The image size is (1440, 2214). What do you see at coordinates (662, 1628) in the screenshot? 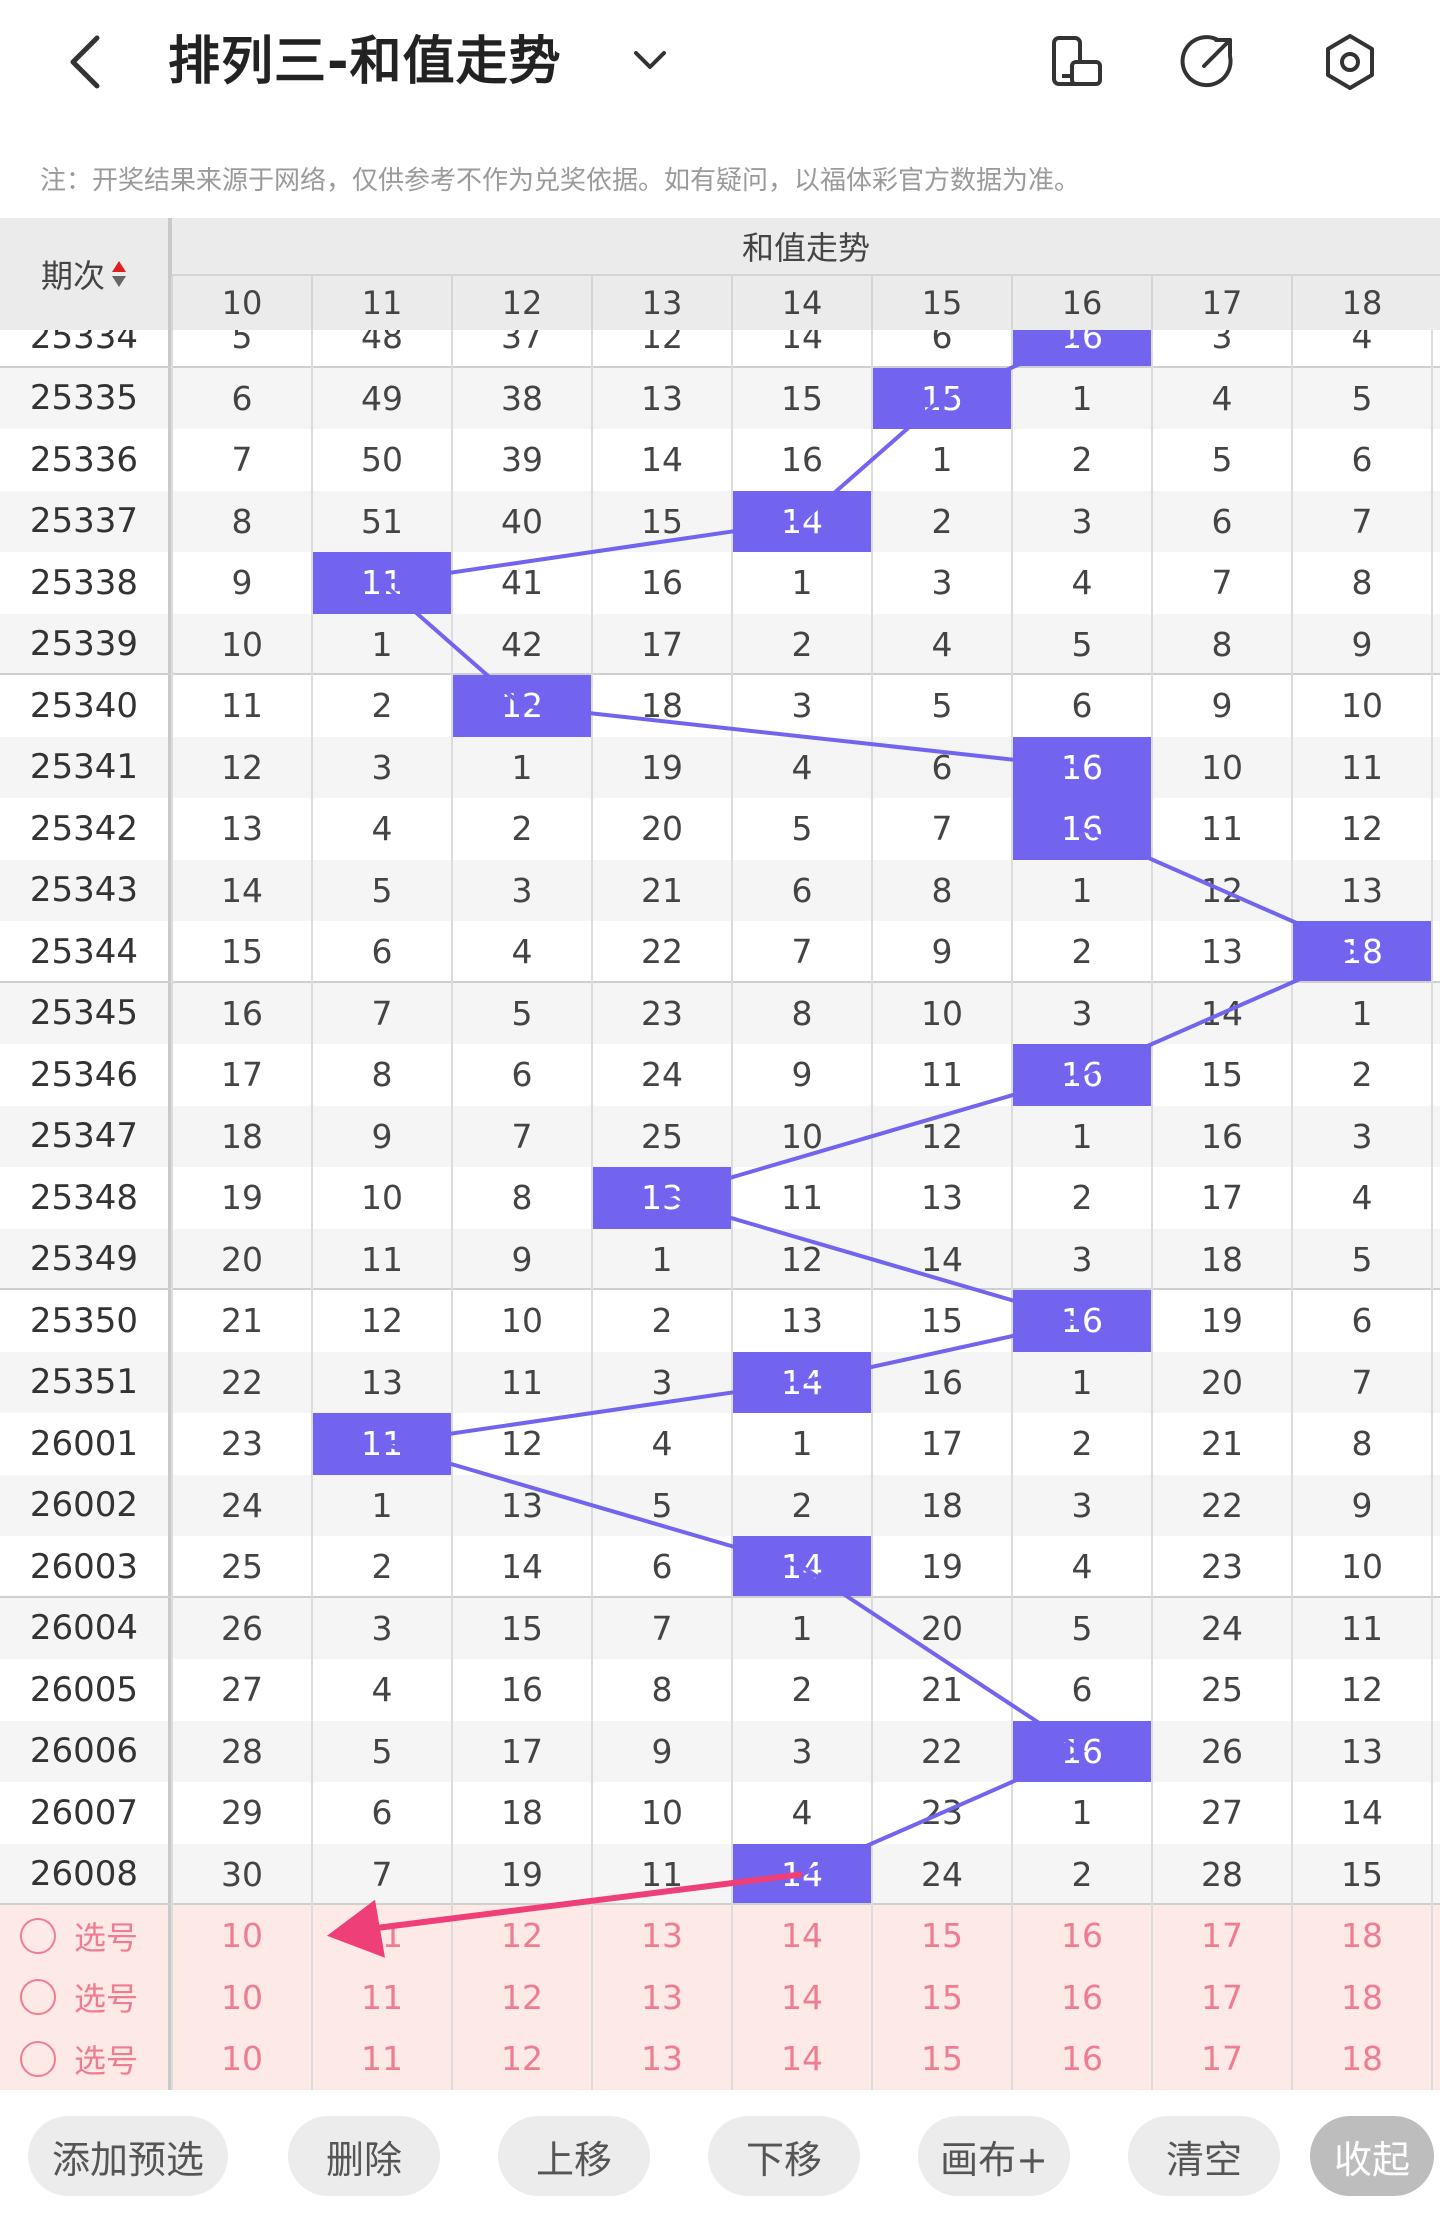
I see `value-cell: 7` at bounding box center [662, 1628].